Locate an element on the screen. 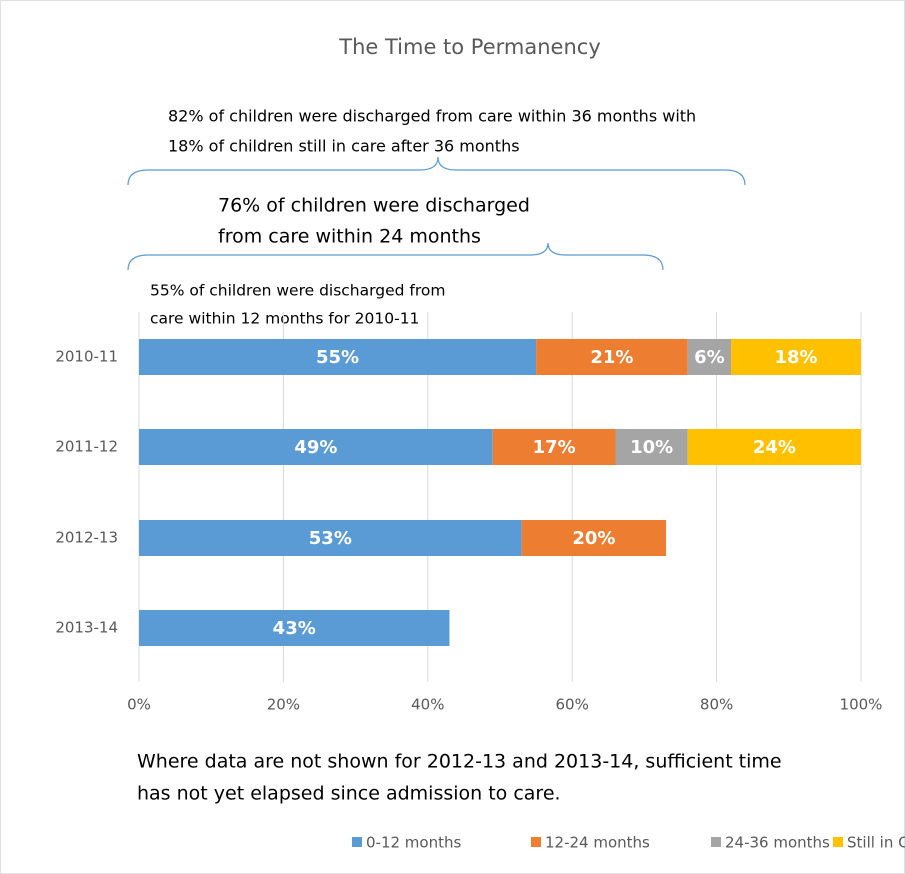 The width and height of the screenshot is (905, 874). annotation: 76% of children were discharged is located at coordinates (374, 206).